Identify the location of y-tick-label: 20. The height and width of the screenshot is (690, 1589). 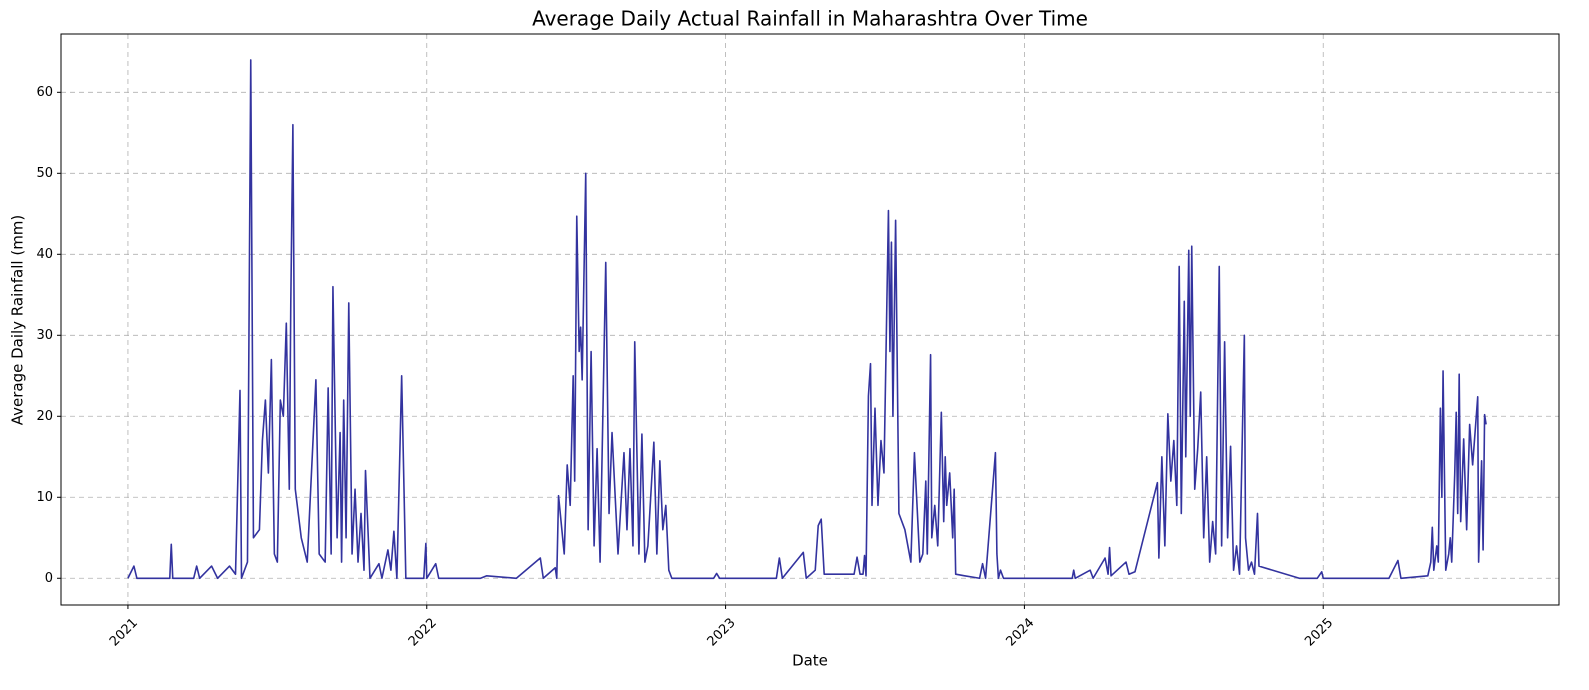
(44, 416).